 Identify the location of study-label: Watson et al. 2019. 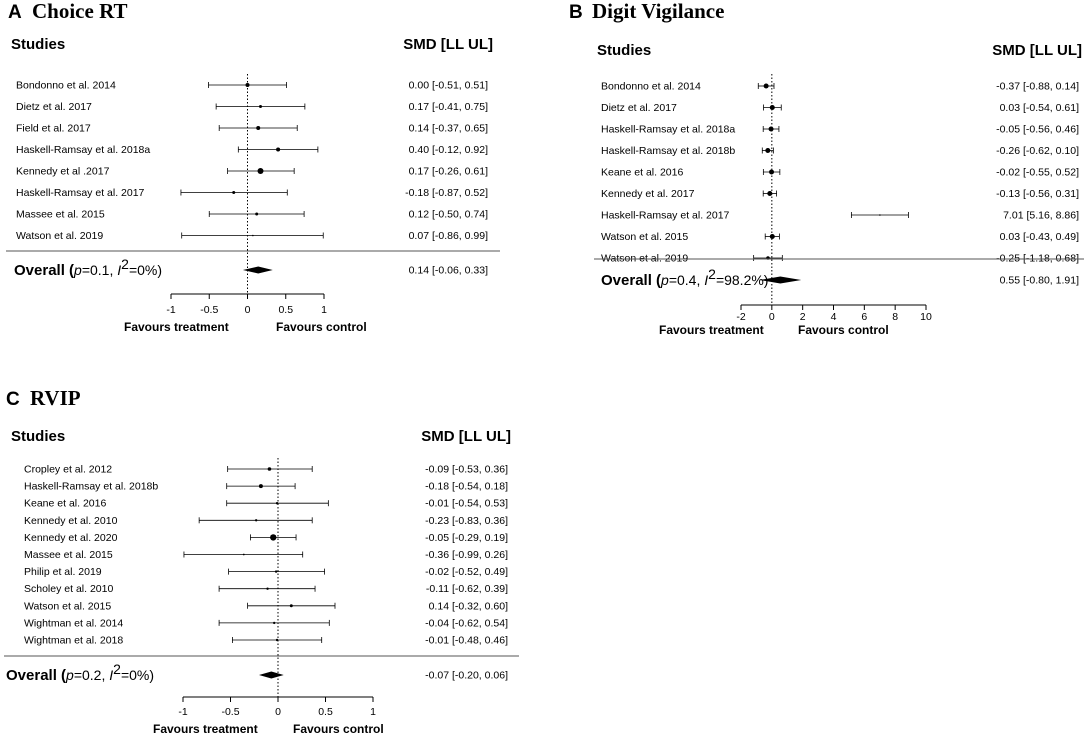
(59, 236).